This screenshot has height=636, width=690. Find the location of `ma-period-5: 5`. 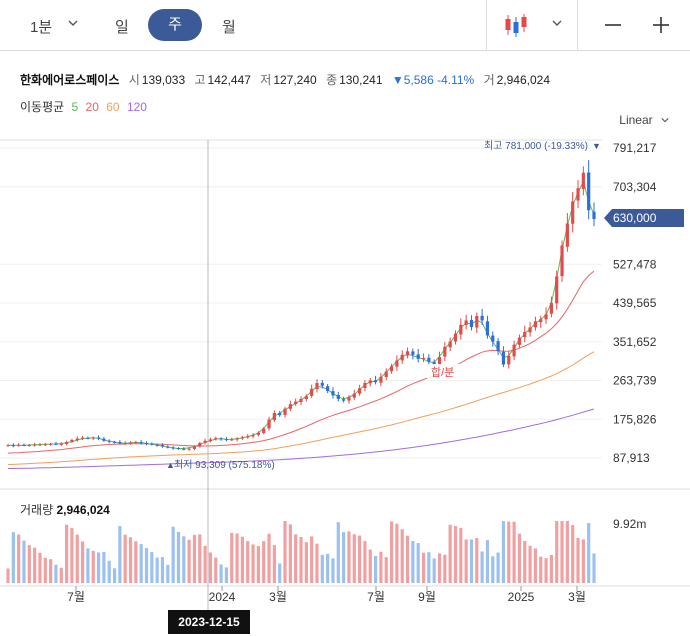

ma-period-5: 5 is located at coordinates (75, 107).